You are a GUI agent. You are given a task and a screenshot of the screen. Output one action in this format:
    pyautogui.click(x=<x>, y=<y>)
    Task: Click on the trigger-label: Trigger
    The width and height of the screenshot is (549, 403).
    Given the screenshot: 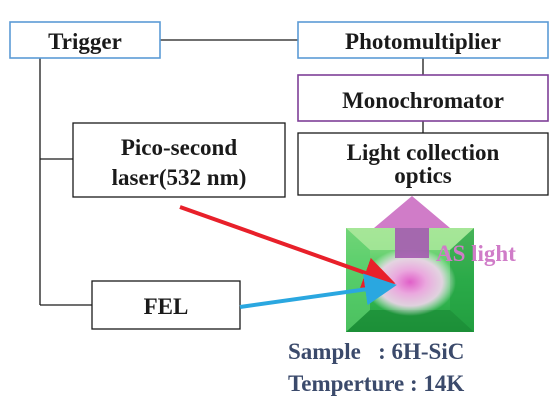 What is the action you would take?
    pyautogui.click(x=85, y=41)
    